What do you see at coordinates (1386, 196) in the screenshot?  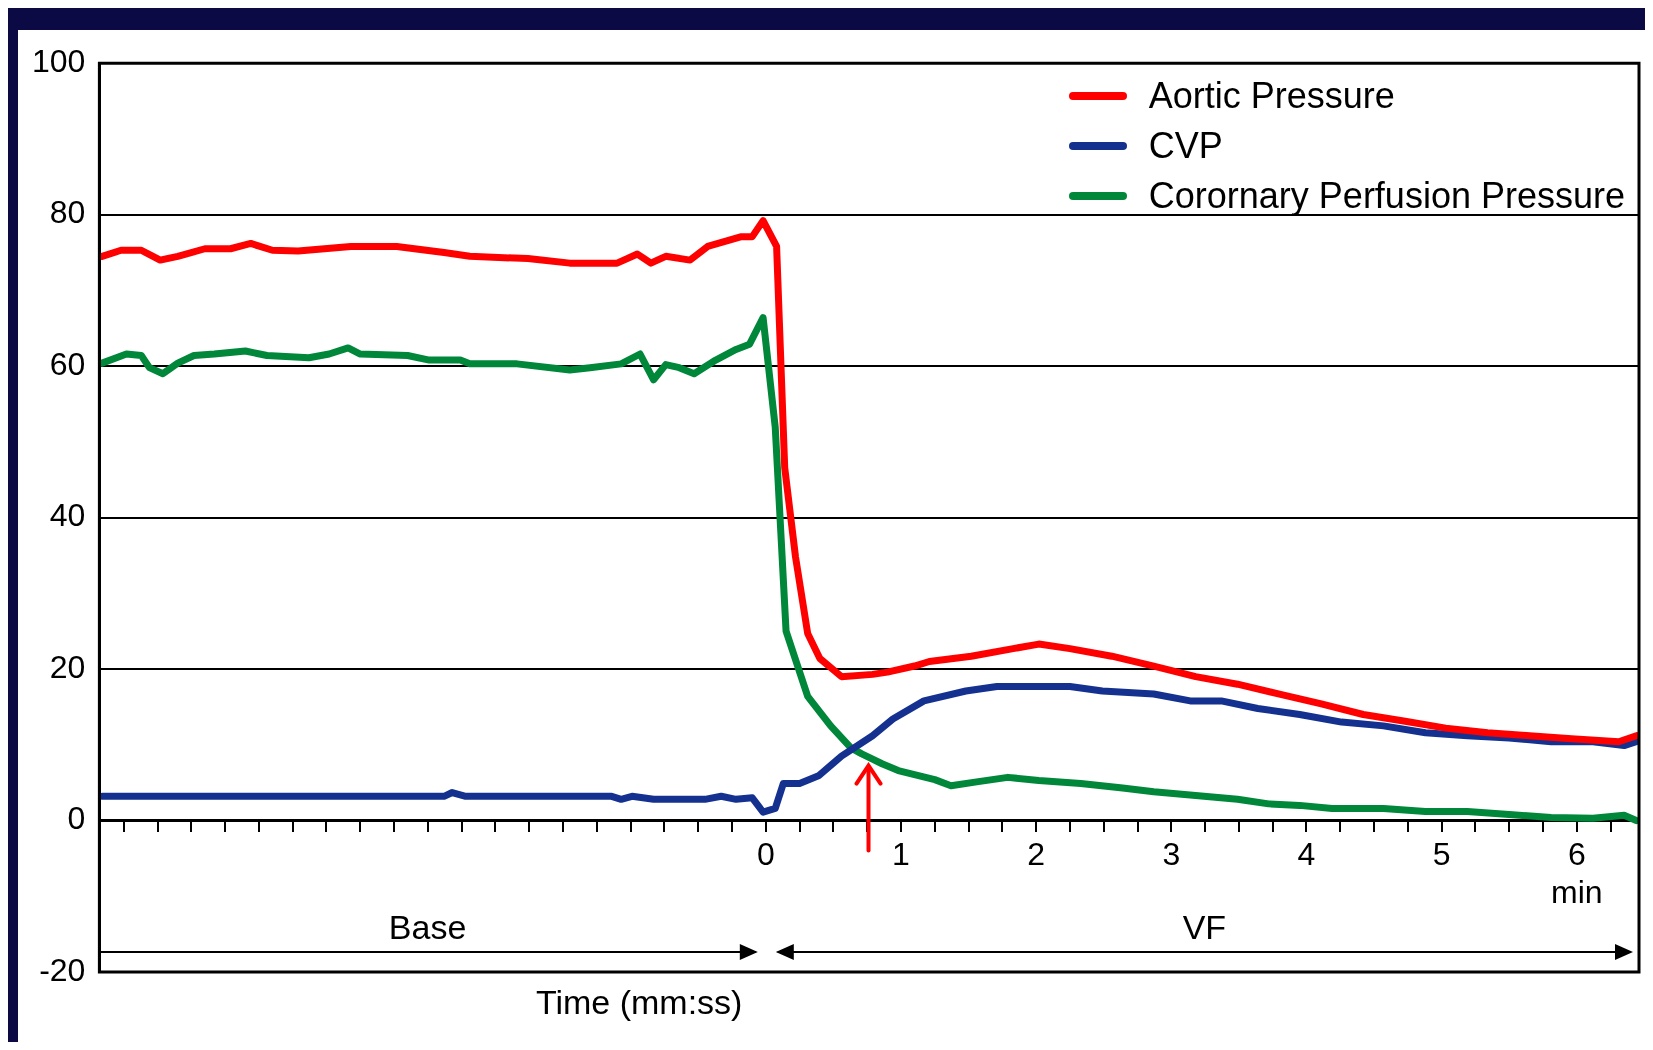 I see `legend-label: Corornary Perfusion Pressure` at bounding box center [1386, 196].